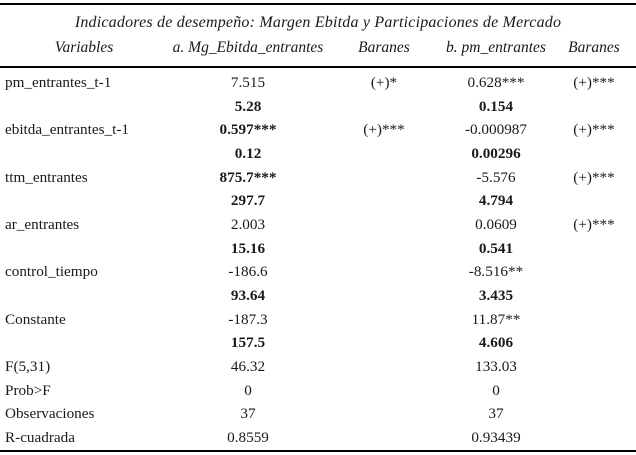 The width and height of the screenshot is (636, 455). Describe the element at coordinates (496, 82) in the screenshot. I see `value-cell: 0.628***` at that location.